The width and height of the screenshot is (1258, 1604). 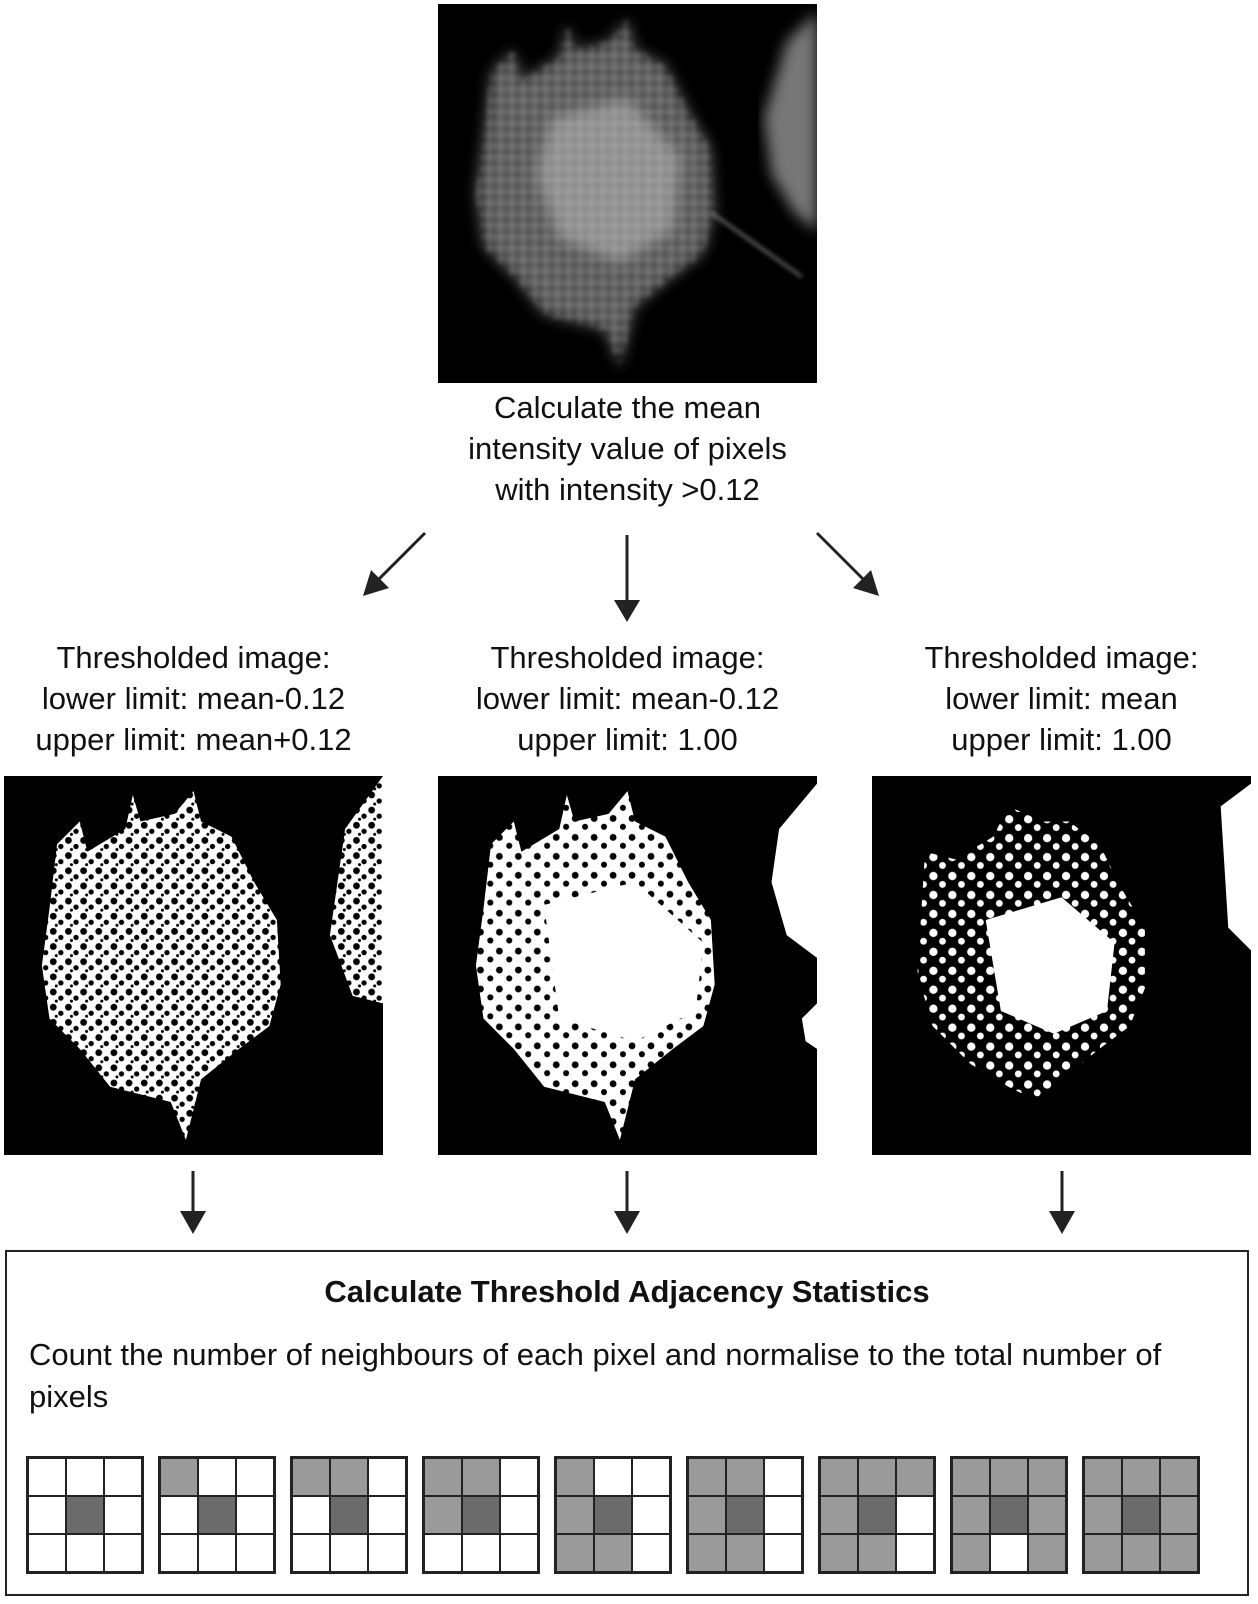 I want to click on original-micrograph, so click(x=627, y=193).